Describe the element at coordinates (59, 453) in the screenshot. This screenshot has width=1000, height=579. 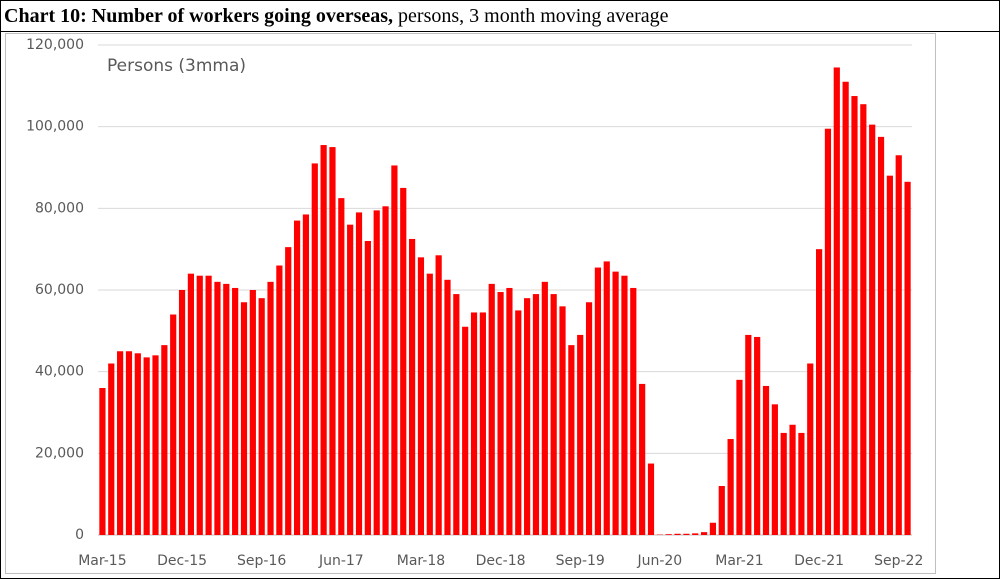
I see `y-tick-label: 20,000` at that location.